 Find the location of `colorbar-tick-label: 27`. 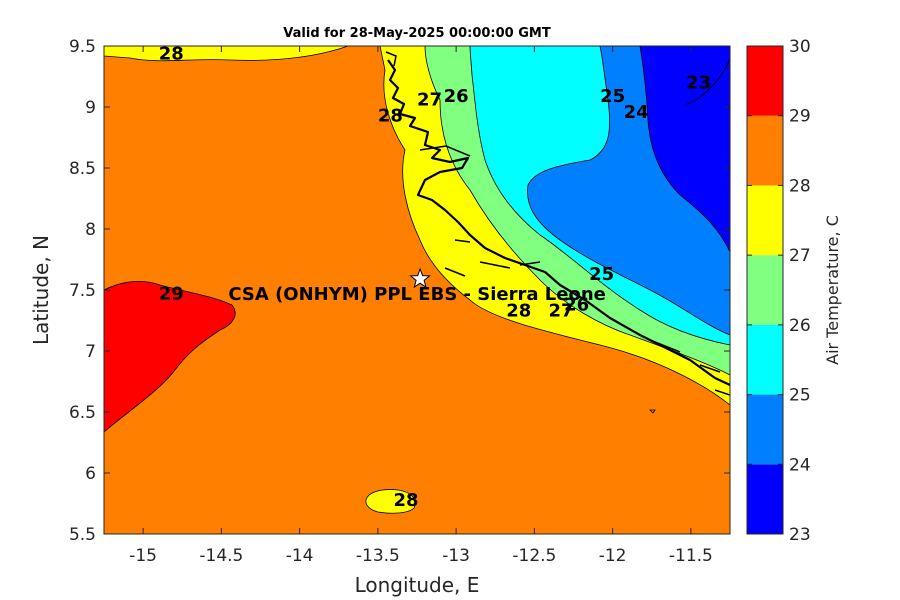

colorbar-tick-label: 27 is located at coordinates (800, 256).